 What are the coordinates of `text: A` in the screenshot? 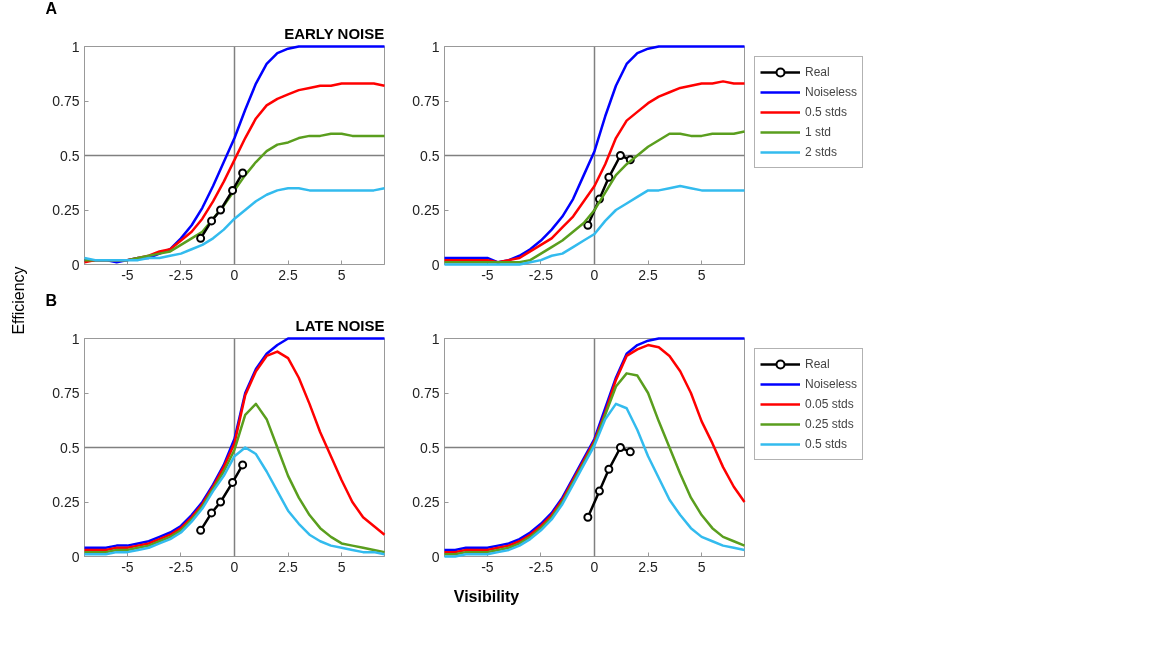 It's located at (51, 8).